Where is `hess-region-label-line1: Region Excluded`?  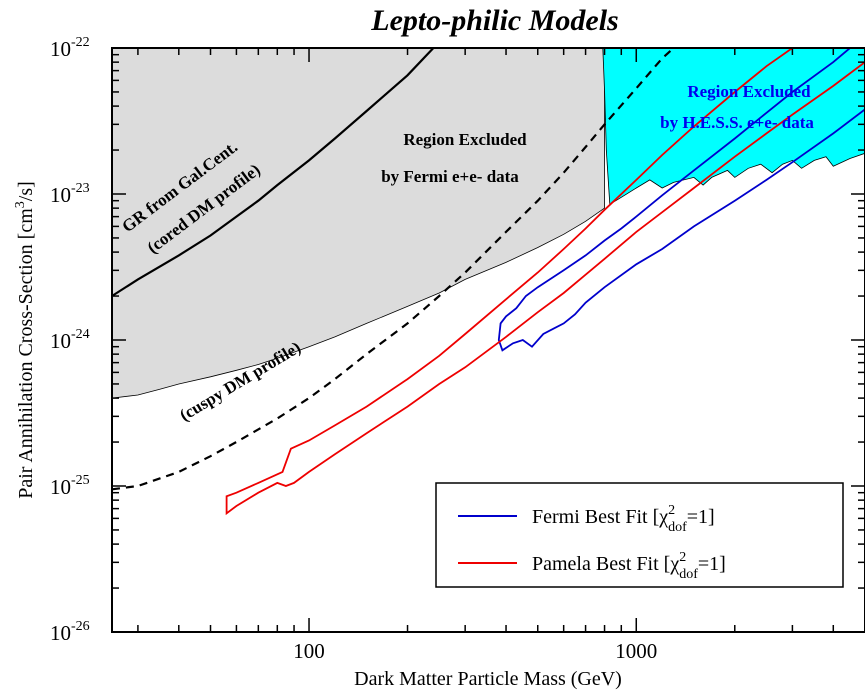
hess-region-label-line1: Region Excluded is located at coordinates (749, 91).